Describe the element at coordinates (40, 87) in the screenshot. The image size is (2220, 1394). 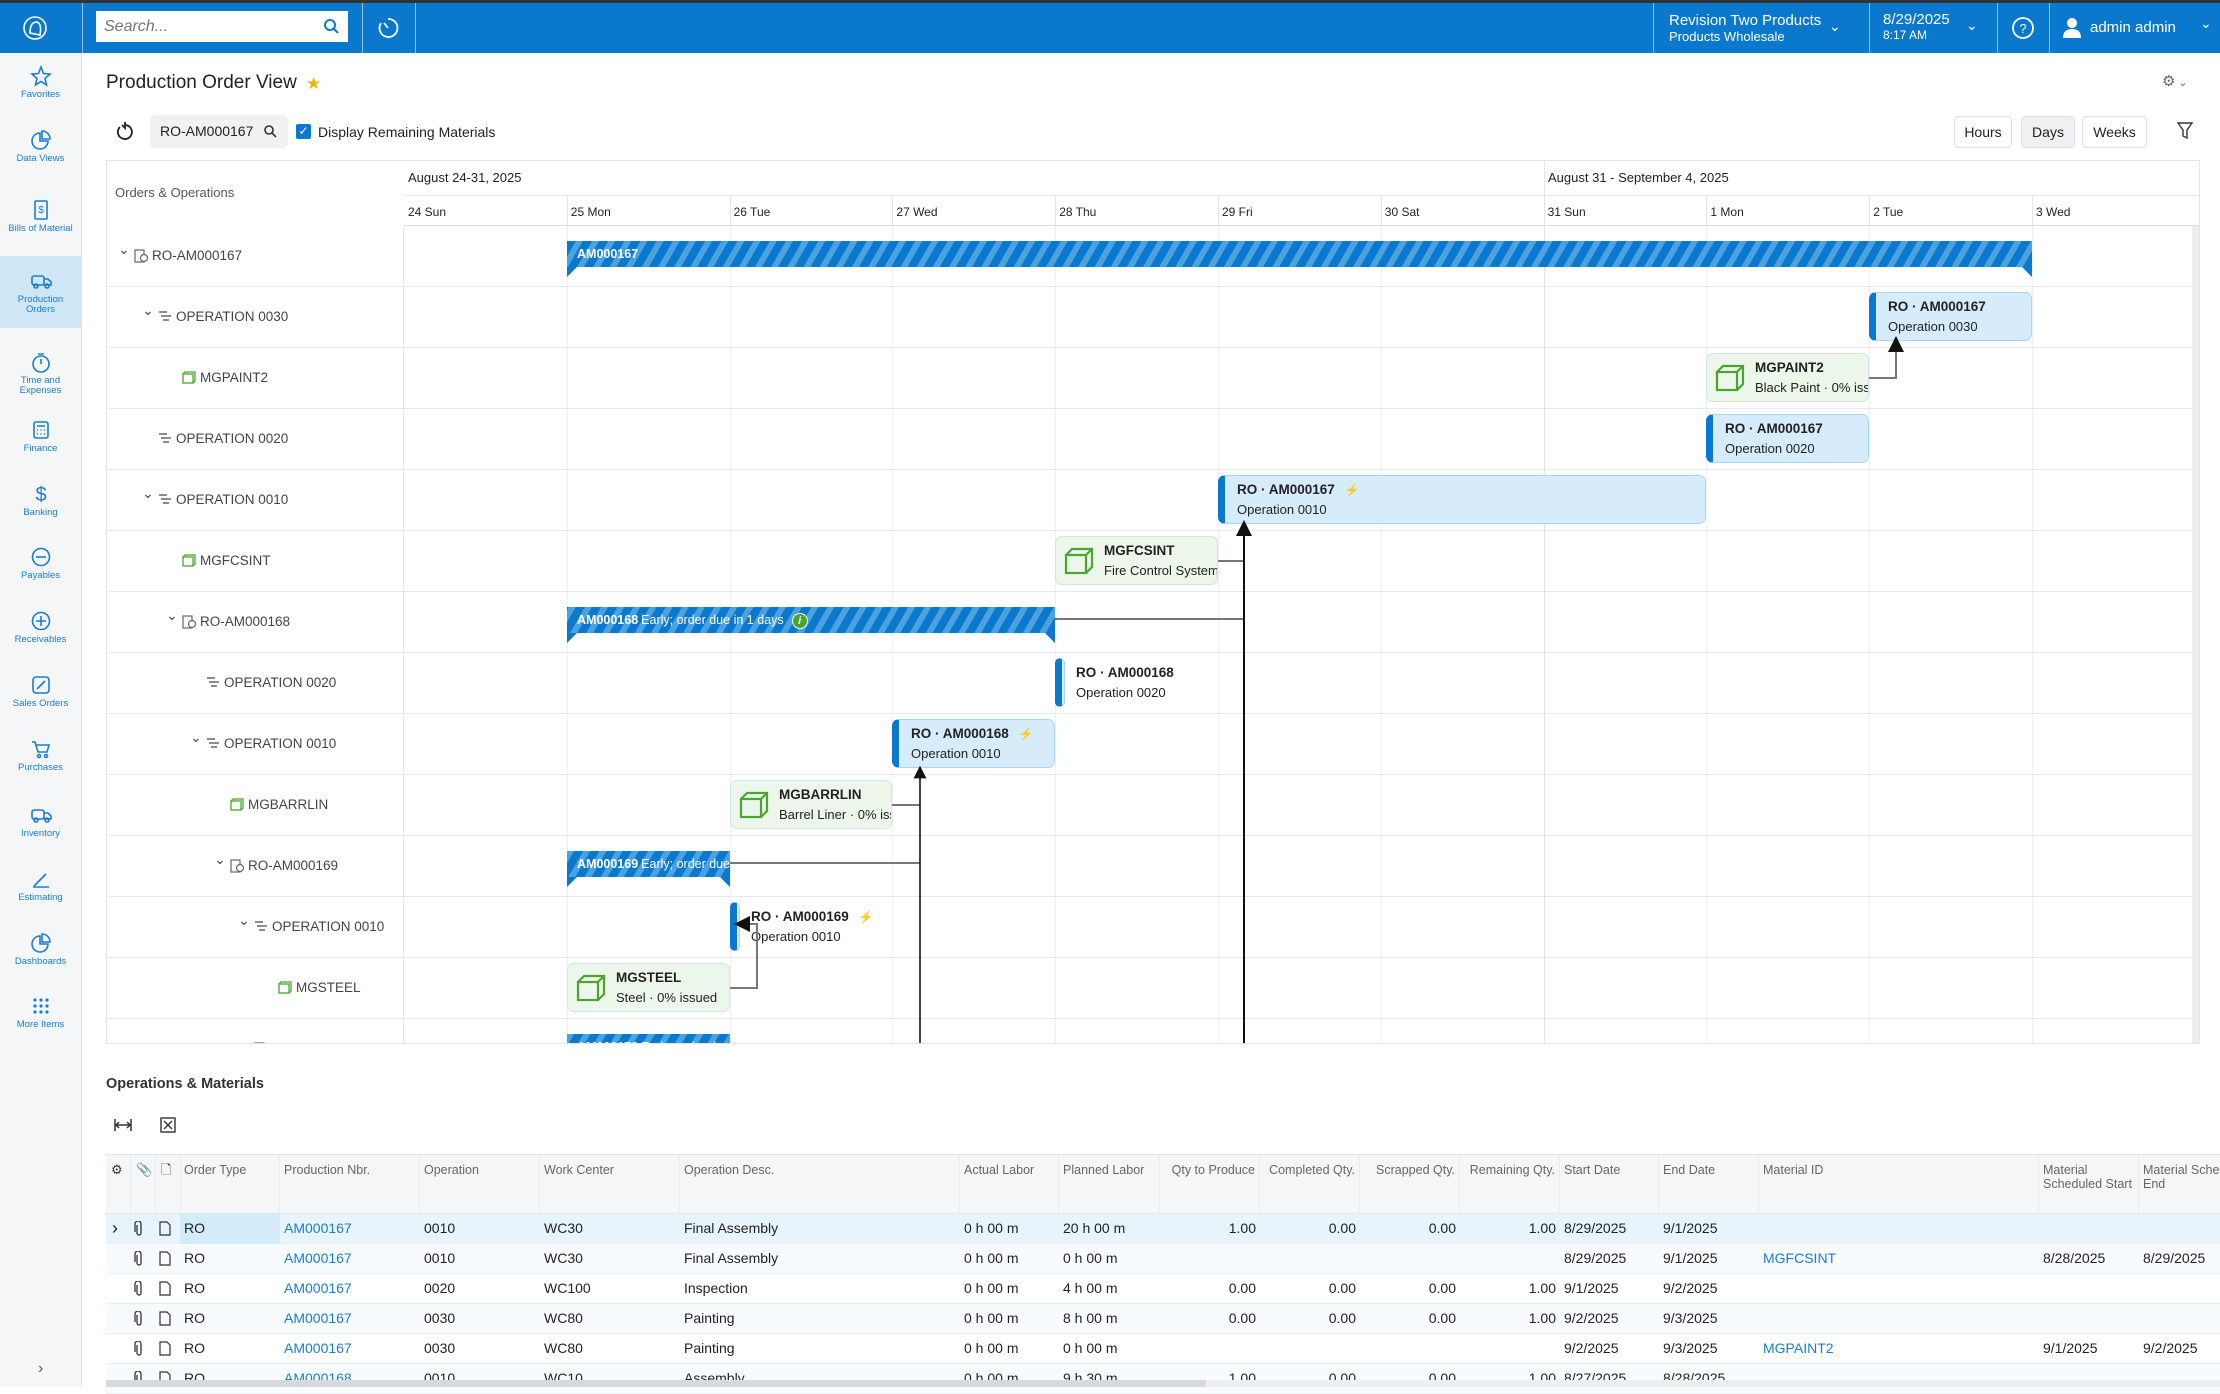
I see `sidebar-item-favorites: Favorites` at that location.